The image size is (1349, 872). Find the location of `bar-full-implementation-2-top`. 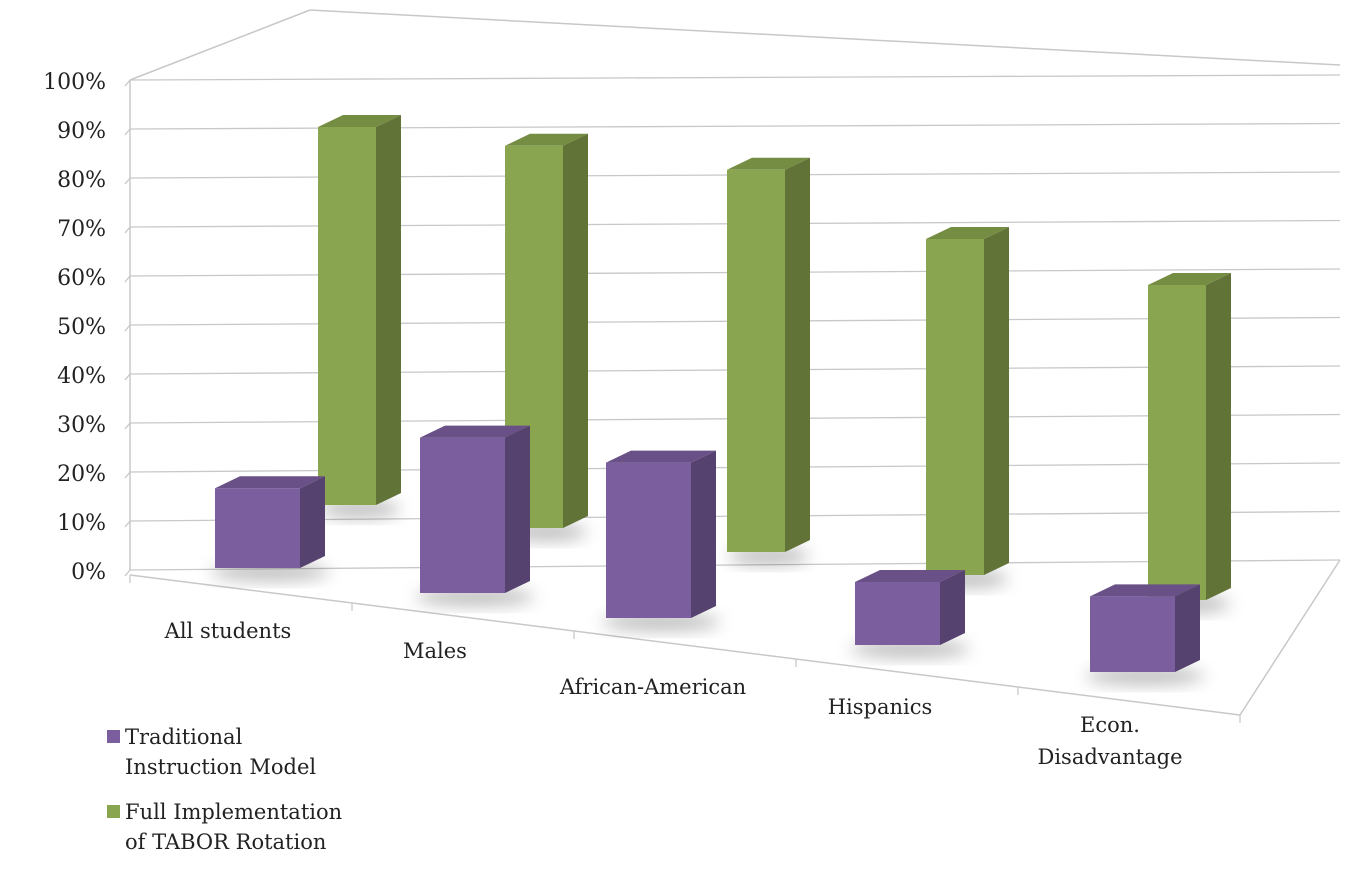

bar-full-implementation-2-top is located at coordinates (768, 163).